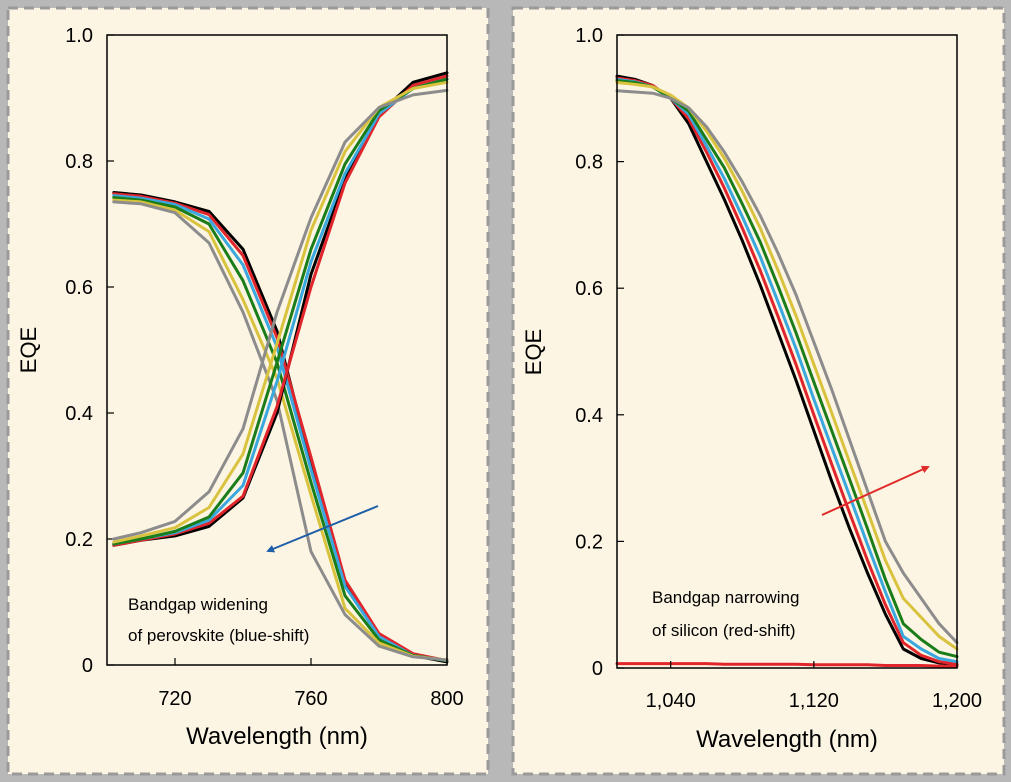 This screenshot has height=782, width=1011. I want to click on annotation-line-2: of silicon (red-shift), so click(724, 630).